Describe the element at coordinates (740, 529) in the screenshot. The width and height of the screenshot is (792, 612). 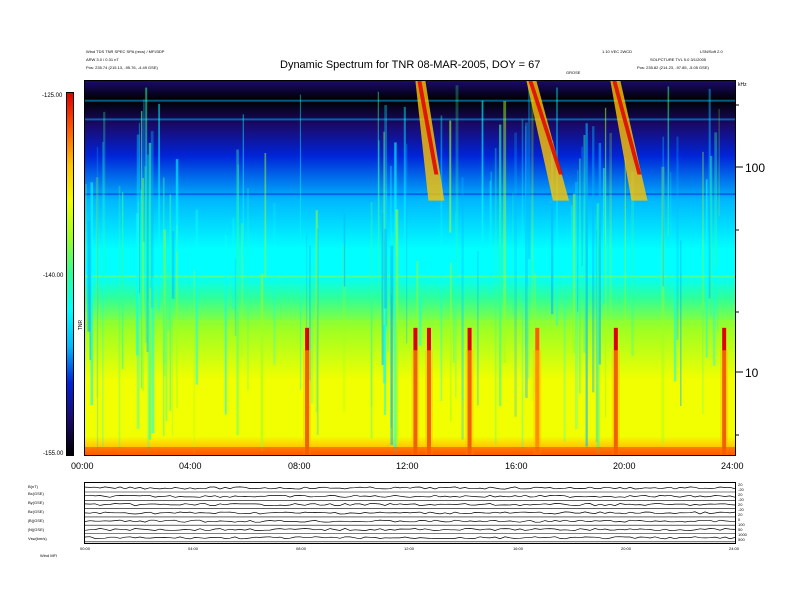
I see `panel-right-tick-9: 50` at that location.